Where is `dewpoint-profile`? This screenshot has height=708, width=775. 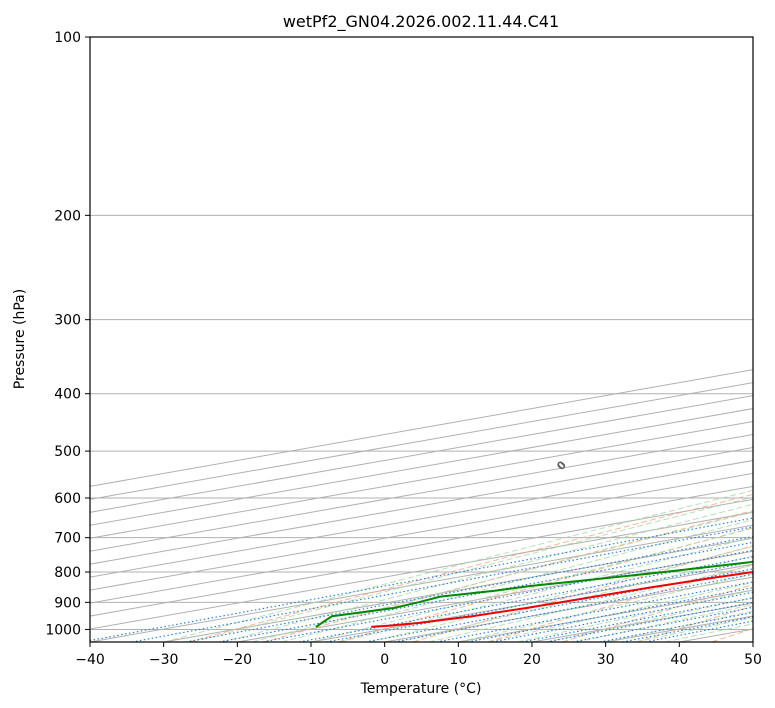 dewpoint-profile is located at coordinates (534, 594).